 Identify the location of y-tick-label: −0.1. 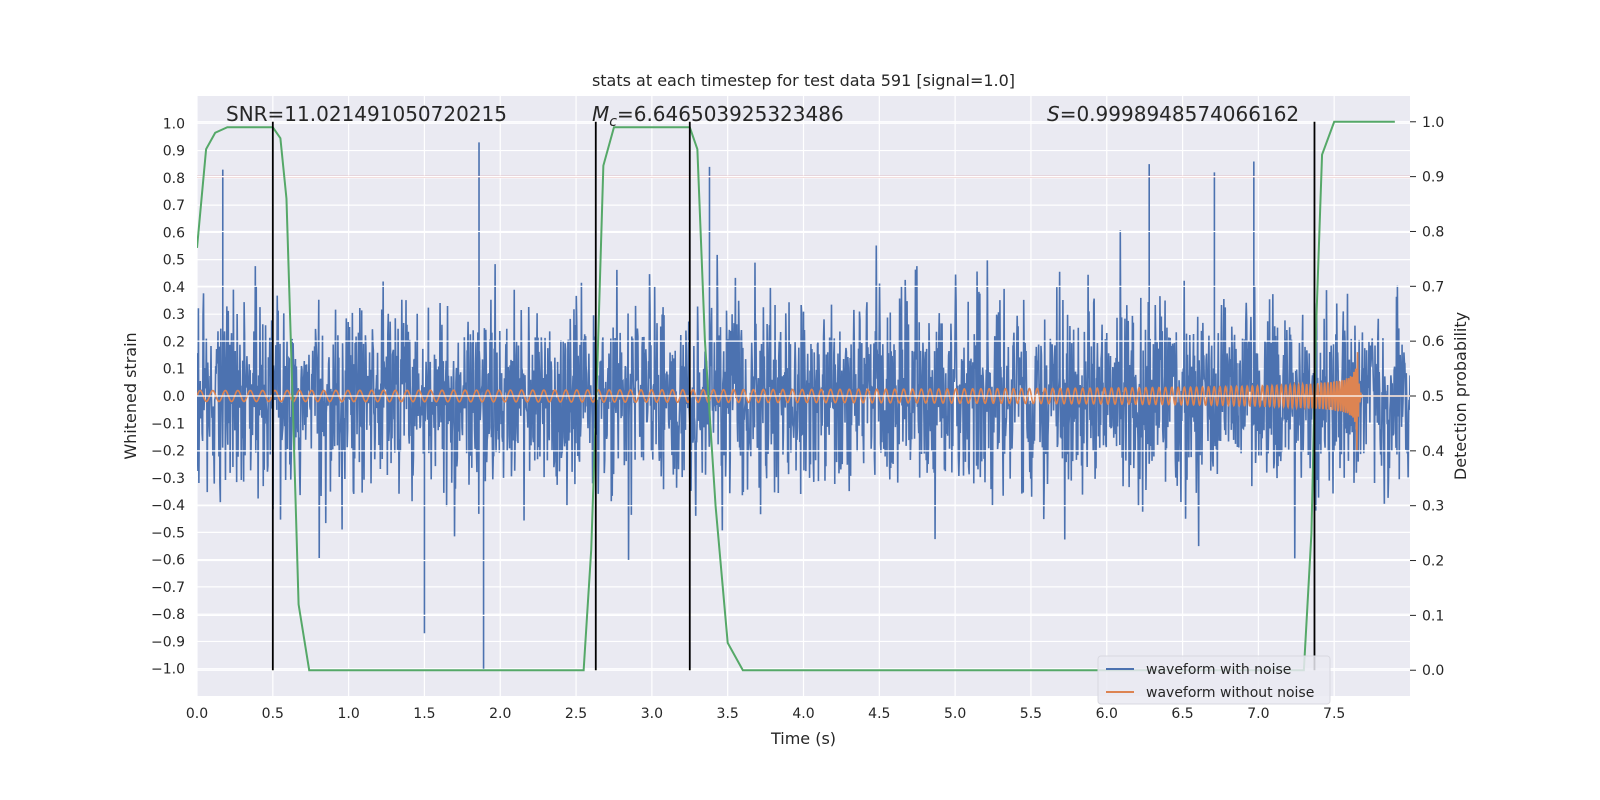
(168, 424).